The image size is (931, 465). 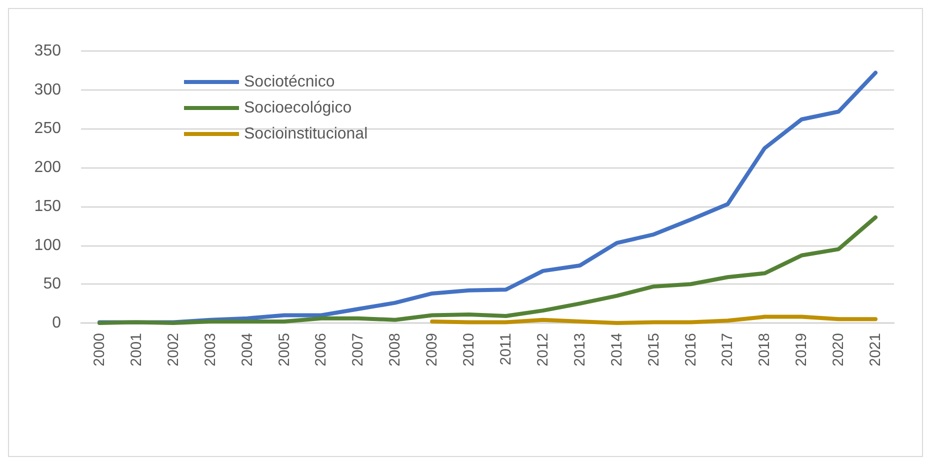 What do you see at coordinates (210, 349) in the screenshot?
I see `x-tick-label: 2003` at bounding box center [210, 349].